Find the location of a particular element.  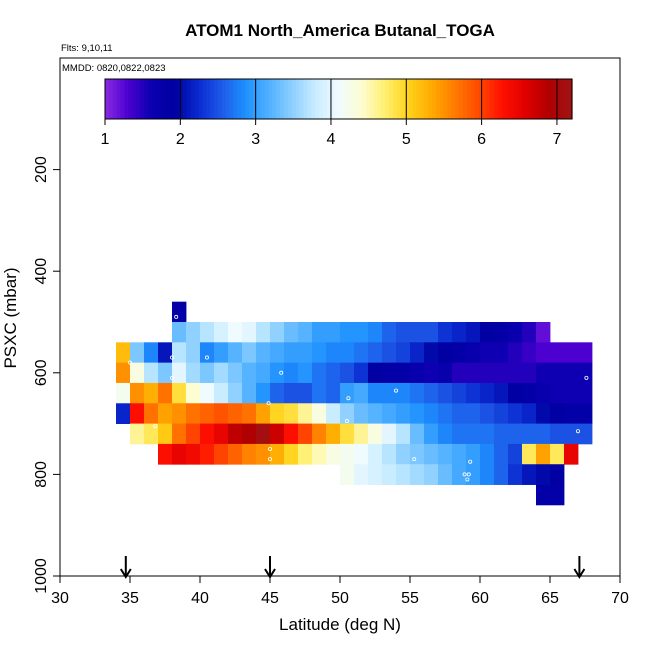

x-tick-label: 40 is located at coordinates (200, 598).